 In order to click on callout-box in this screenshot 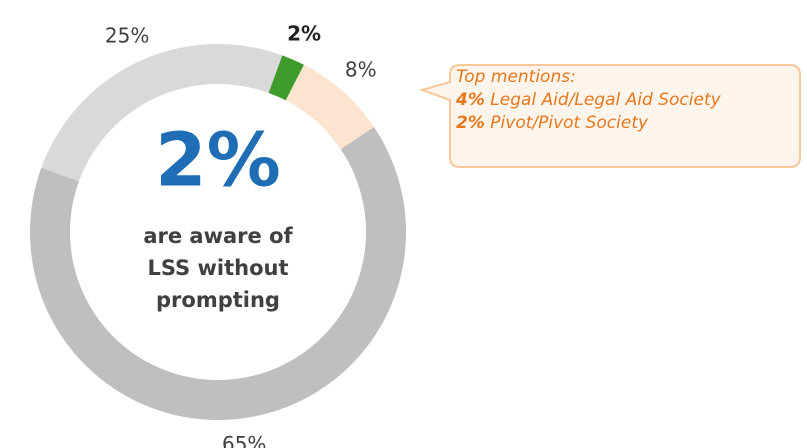, I will do `click(609, 116)`.